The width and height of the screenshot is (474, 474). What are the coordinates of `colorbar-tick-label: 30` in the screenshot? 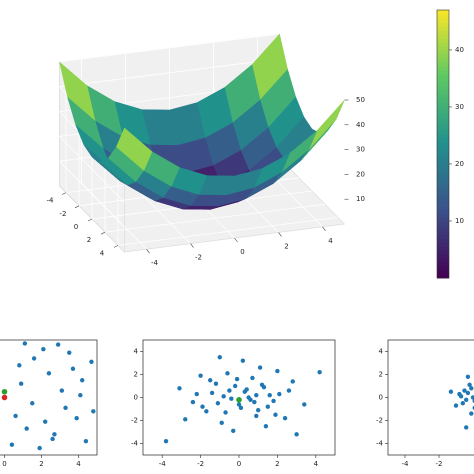 It's located at (459, 107).